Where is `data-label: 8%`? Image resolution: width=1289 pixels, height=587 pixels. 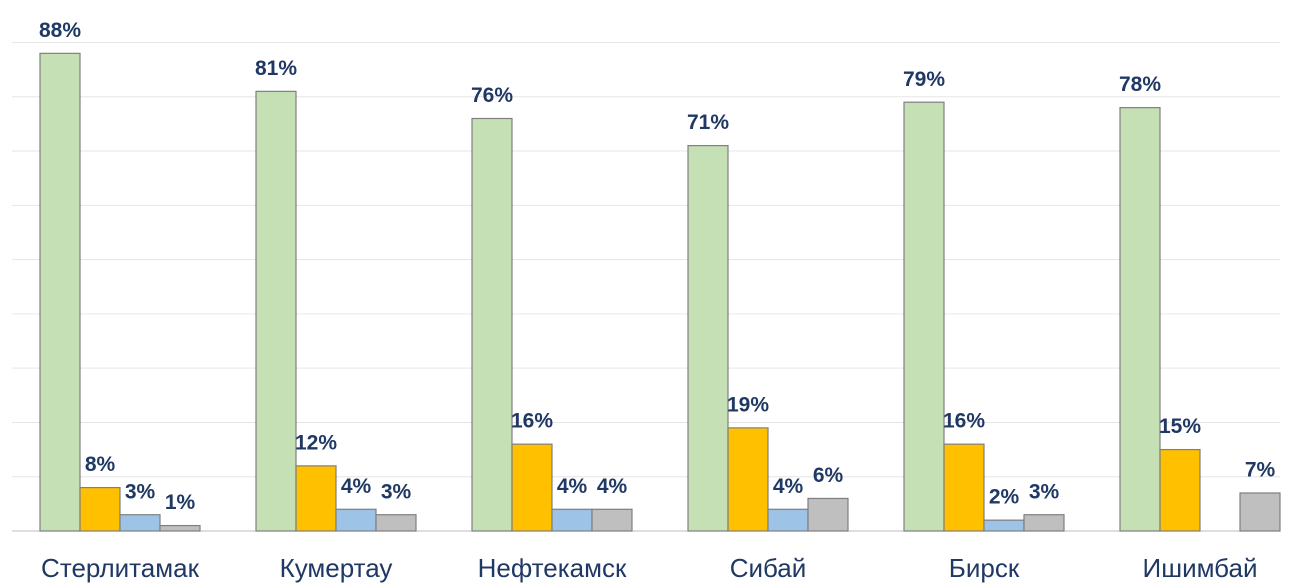
data-label: 8% is located at coordinates (100, 464).